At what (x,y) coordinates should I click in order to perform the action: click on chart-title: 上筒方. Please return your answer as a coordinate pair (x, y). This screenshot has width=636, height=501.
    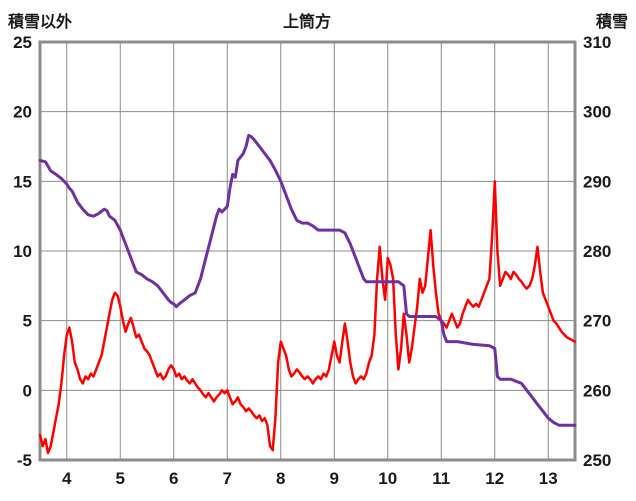
    Looking at the image, I should click on (307, 22).